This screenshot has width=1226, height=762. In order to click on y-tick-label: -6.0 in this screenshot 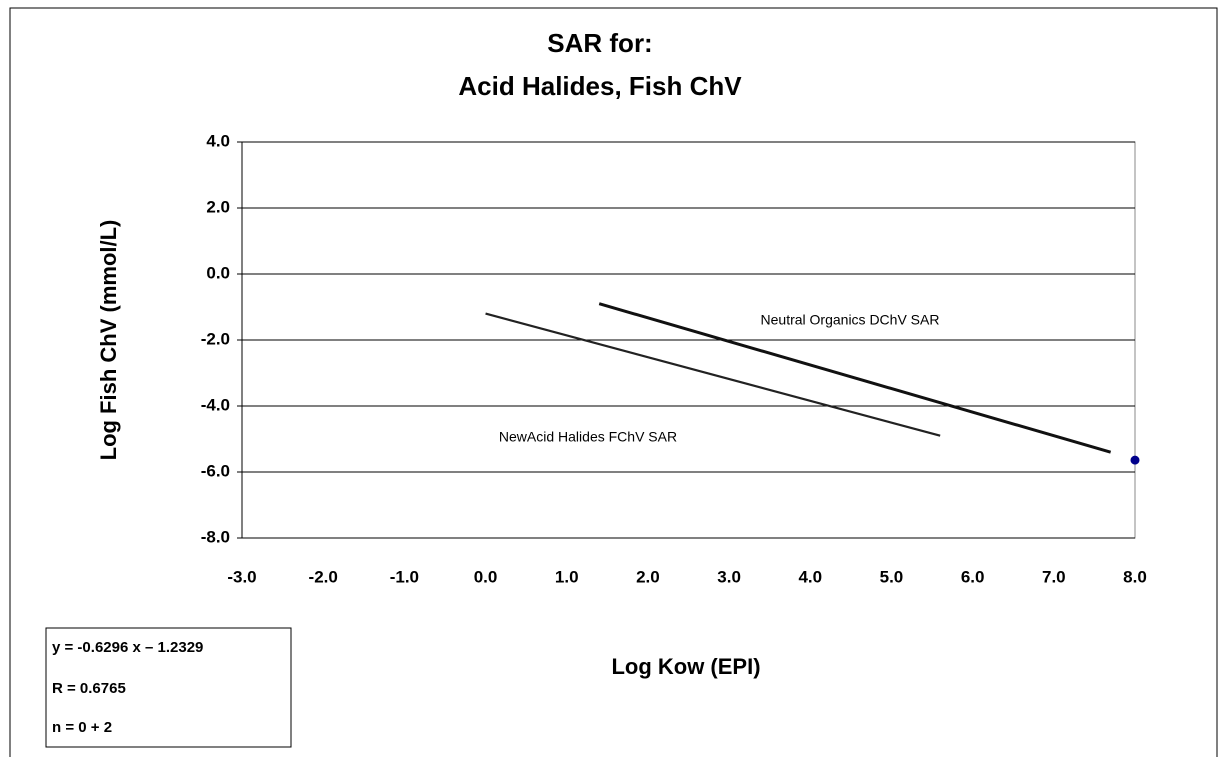, I will do `click(215, 470)`.